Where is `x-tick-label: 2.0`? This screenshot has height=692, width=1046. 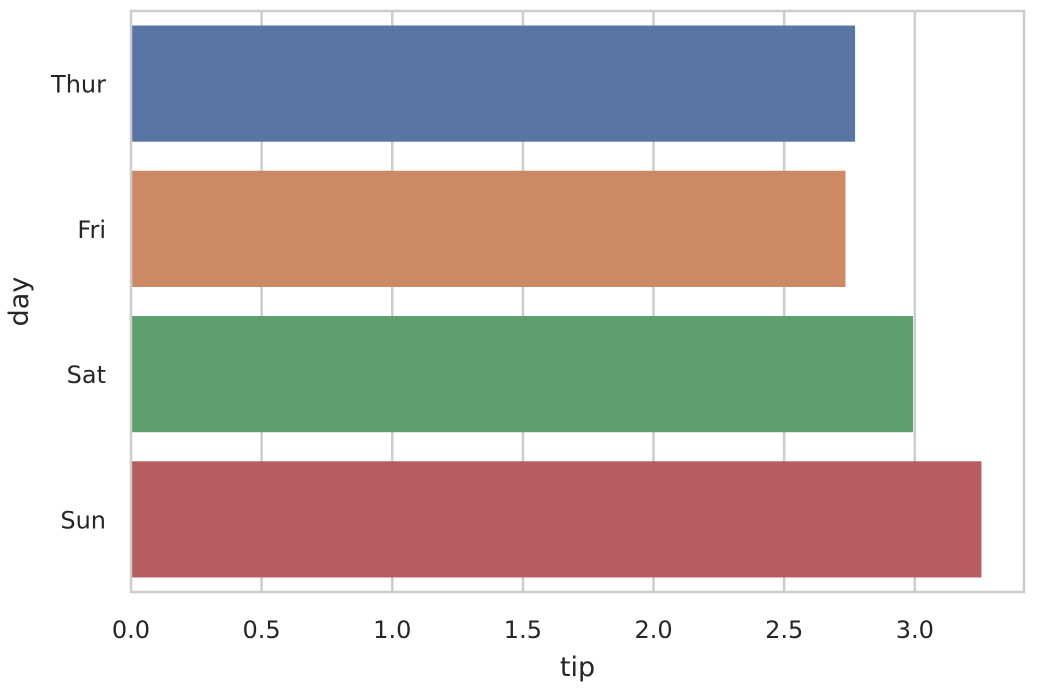
x-tick-label: 2.0 is located at coordinates (653, 630).